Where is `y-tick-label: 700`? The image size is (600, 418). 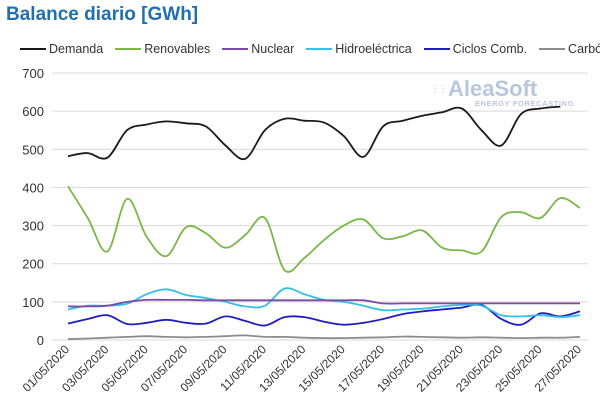
y-tick-label: 700 is located at coordinates (33, 73).